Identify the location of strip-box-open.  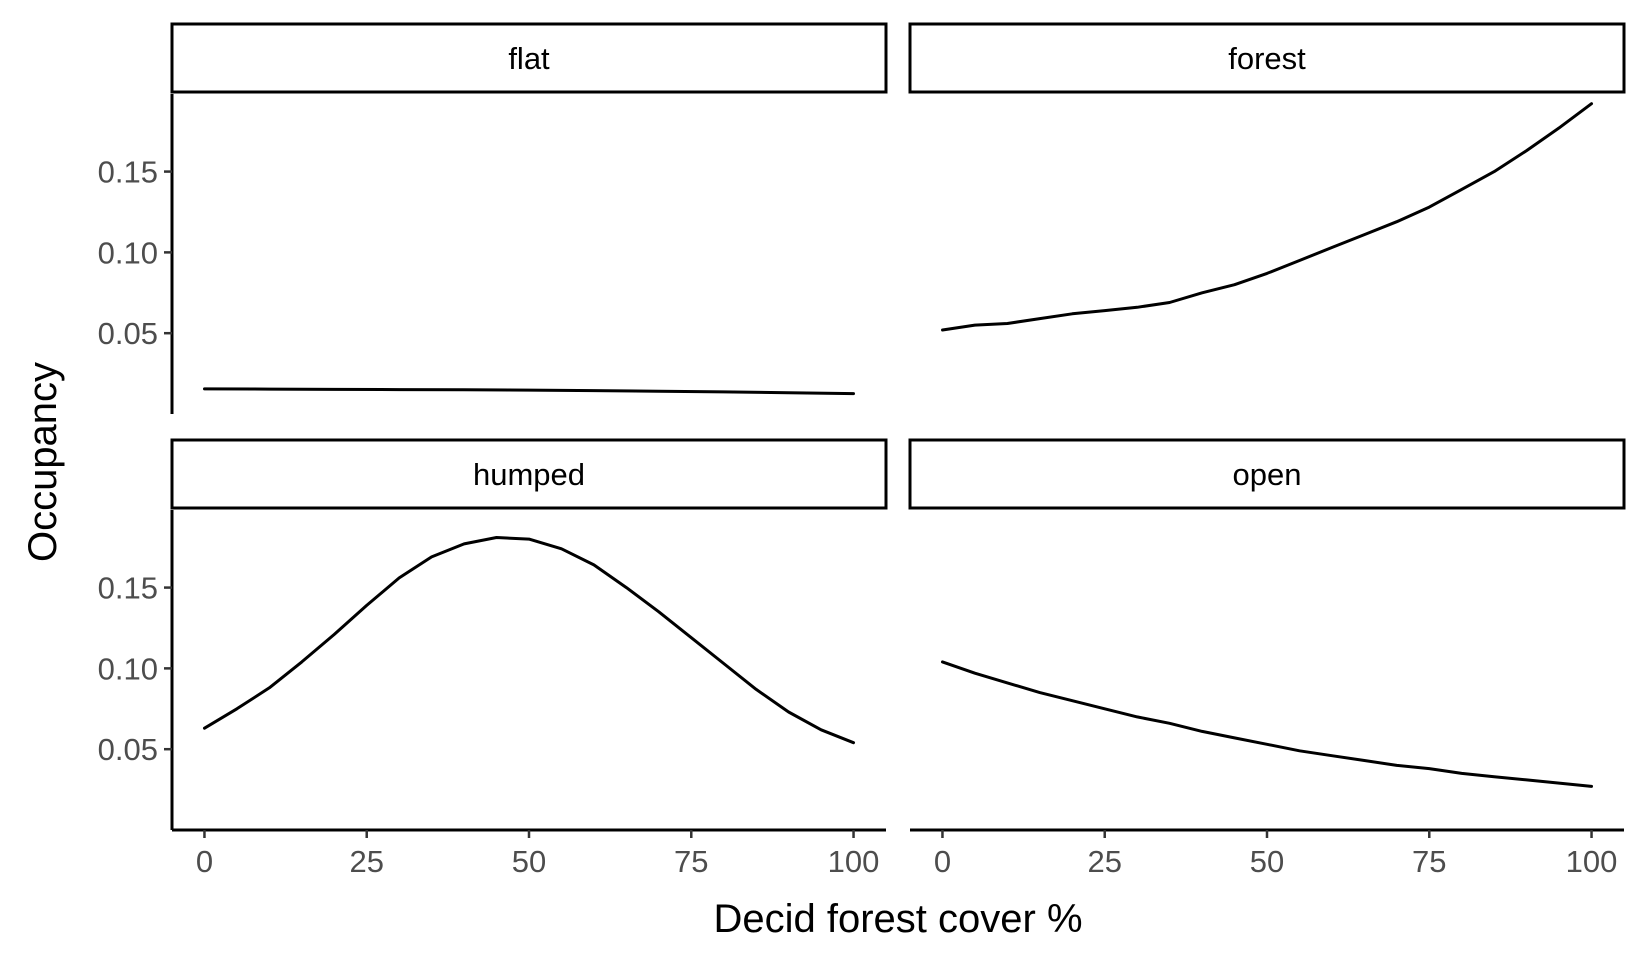
(1267, 474).